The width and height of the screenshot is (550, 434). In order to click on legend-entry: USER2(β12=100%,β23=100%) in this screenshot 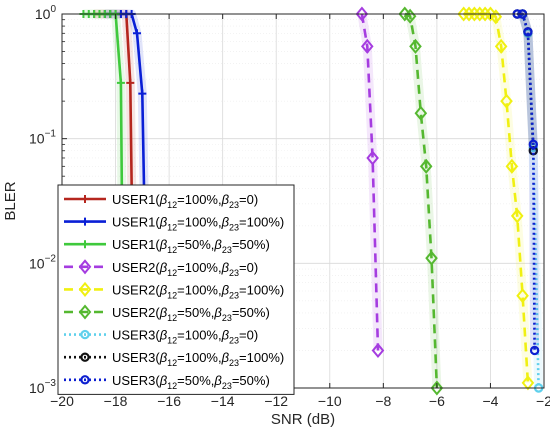, I will do `click(174, 290)`.